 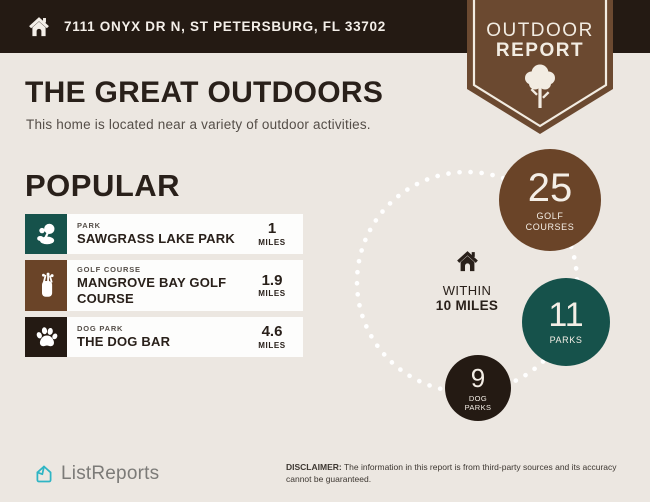 I want to click on listreports-logo: ListReports, so click(x=96, y=474).